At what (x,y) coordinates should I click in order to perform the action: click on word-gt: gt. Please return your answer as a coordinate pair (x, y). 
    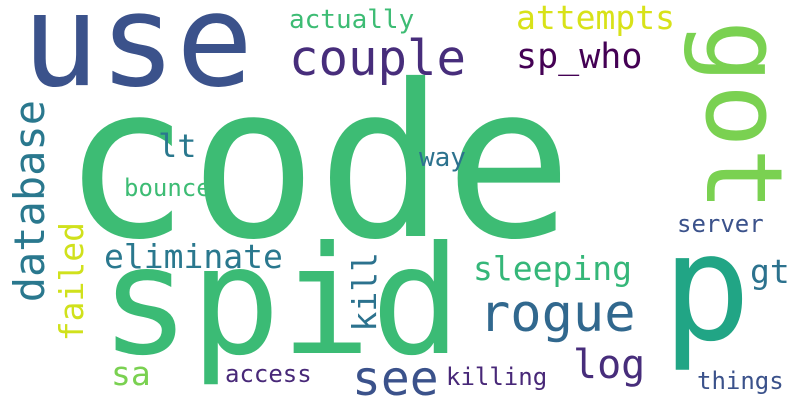
    Looking at the image, I should click on (770, 271).